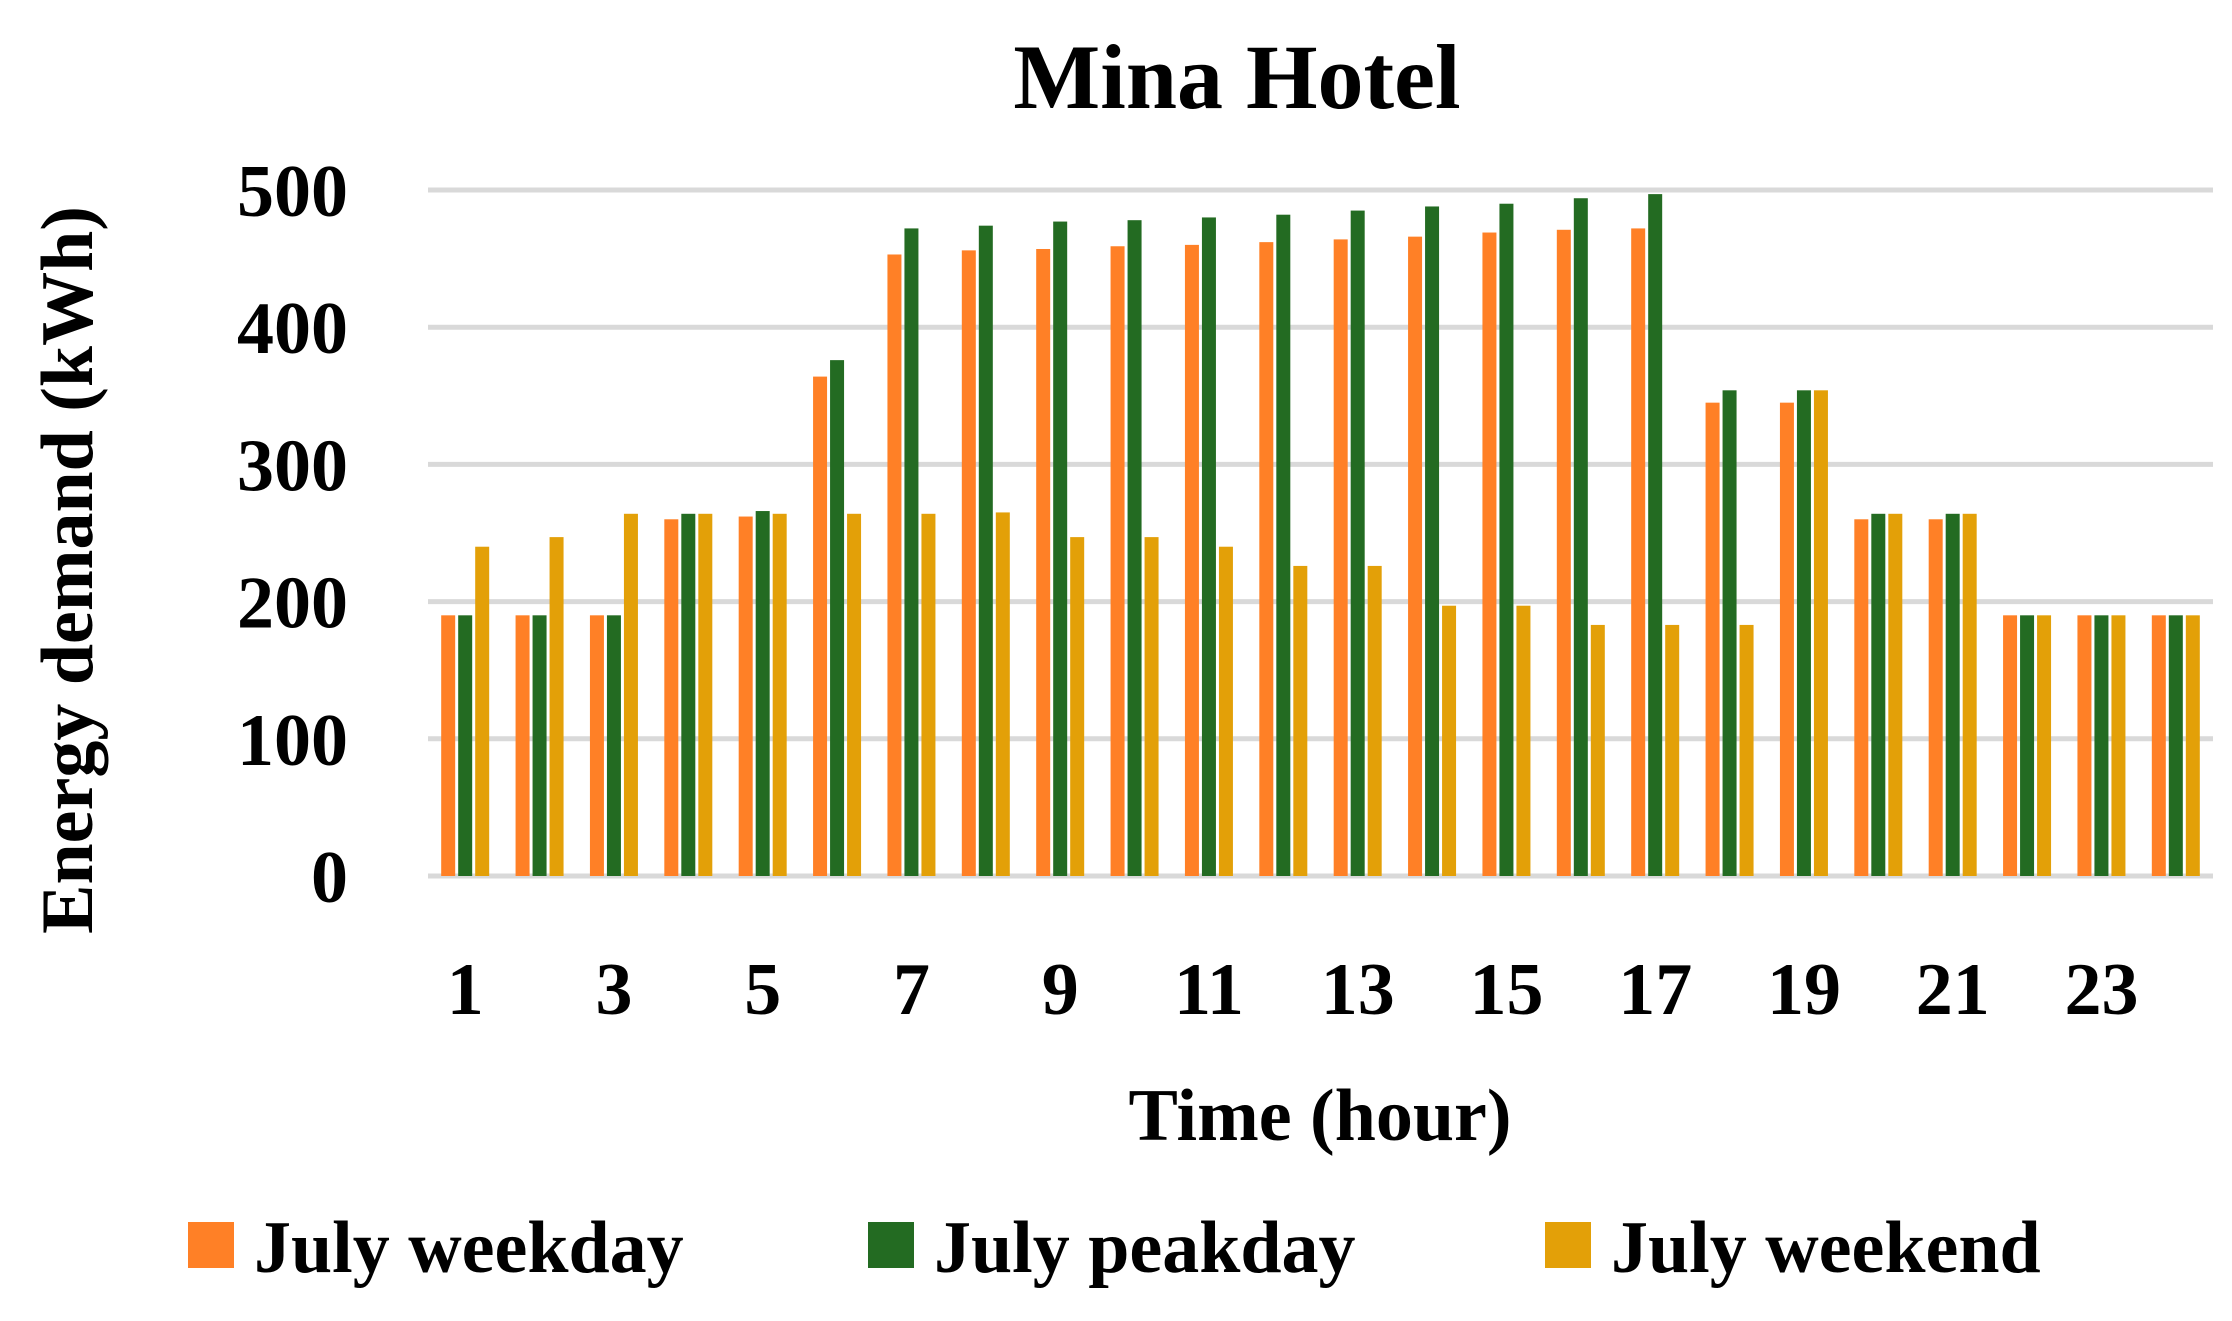 The width and height of the screenshot is (2232, 1321). Describe the element at coordinates (292, 741) in the screenshot. I see `y-tick-label: 100` at that location.